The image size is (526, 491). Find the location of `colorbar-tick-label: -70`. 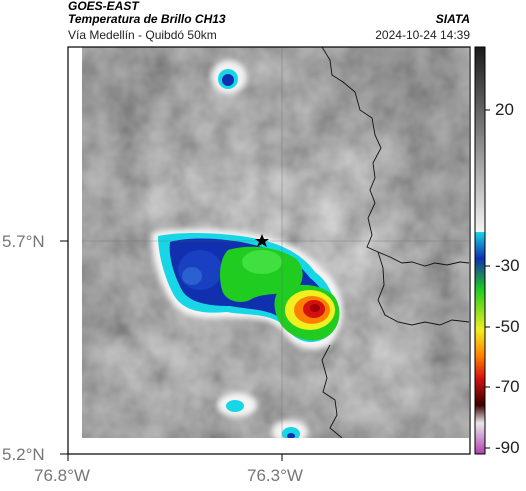

colorbar-tick-label: -70 is located at coordinates (507, 386).